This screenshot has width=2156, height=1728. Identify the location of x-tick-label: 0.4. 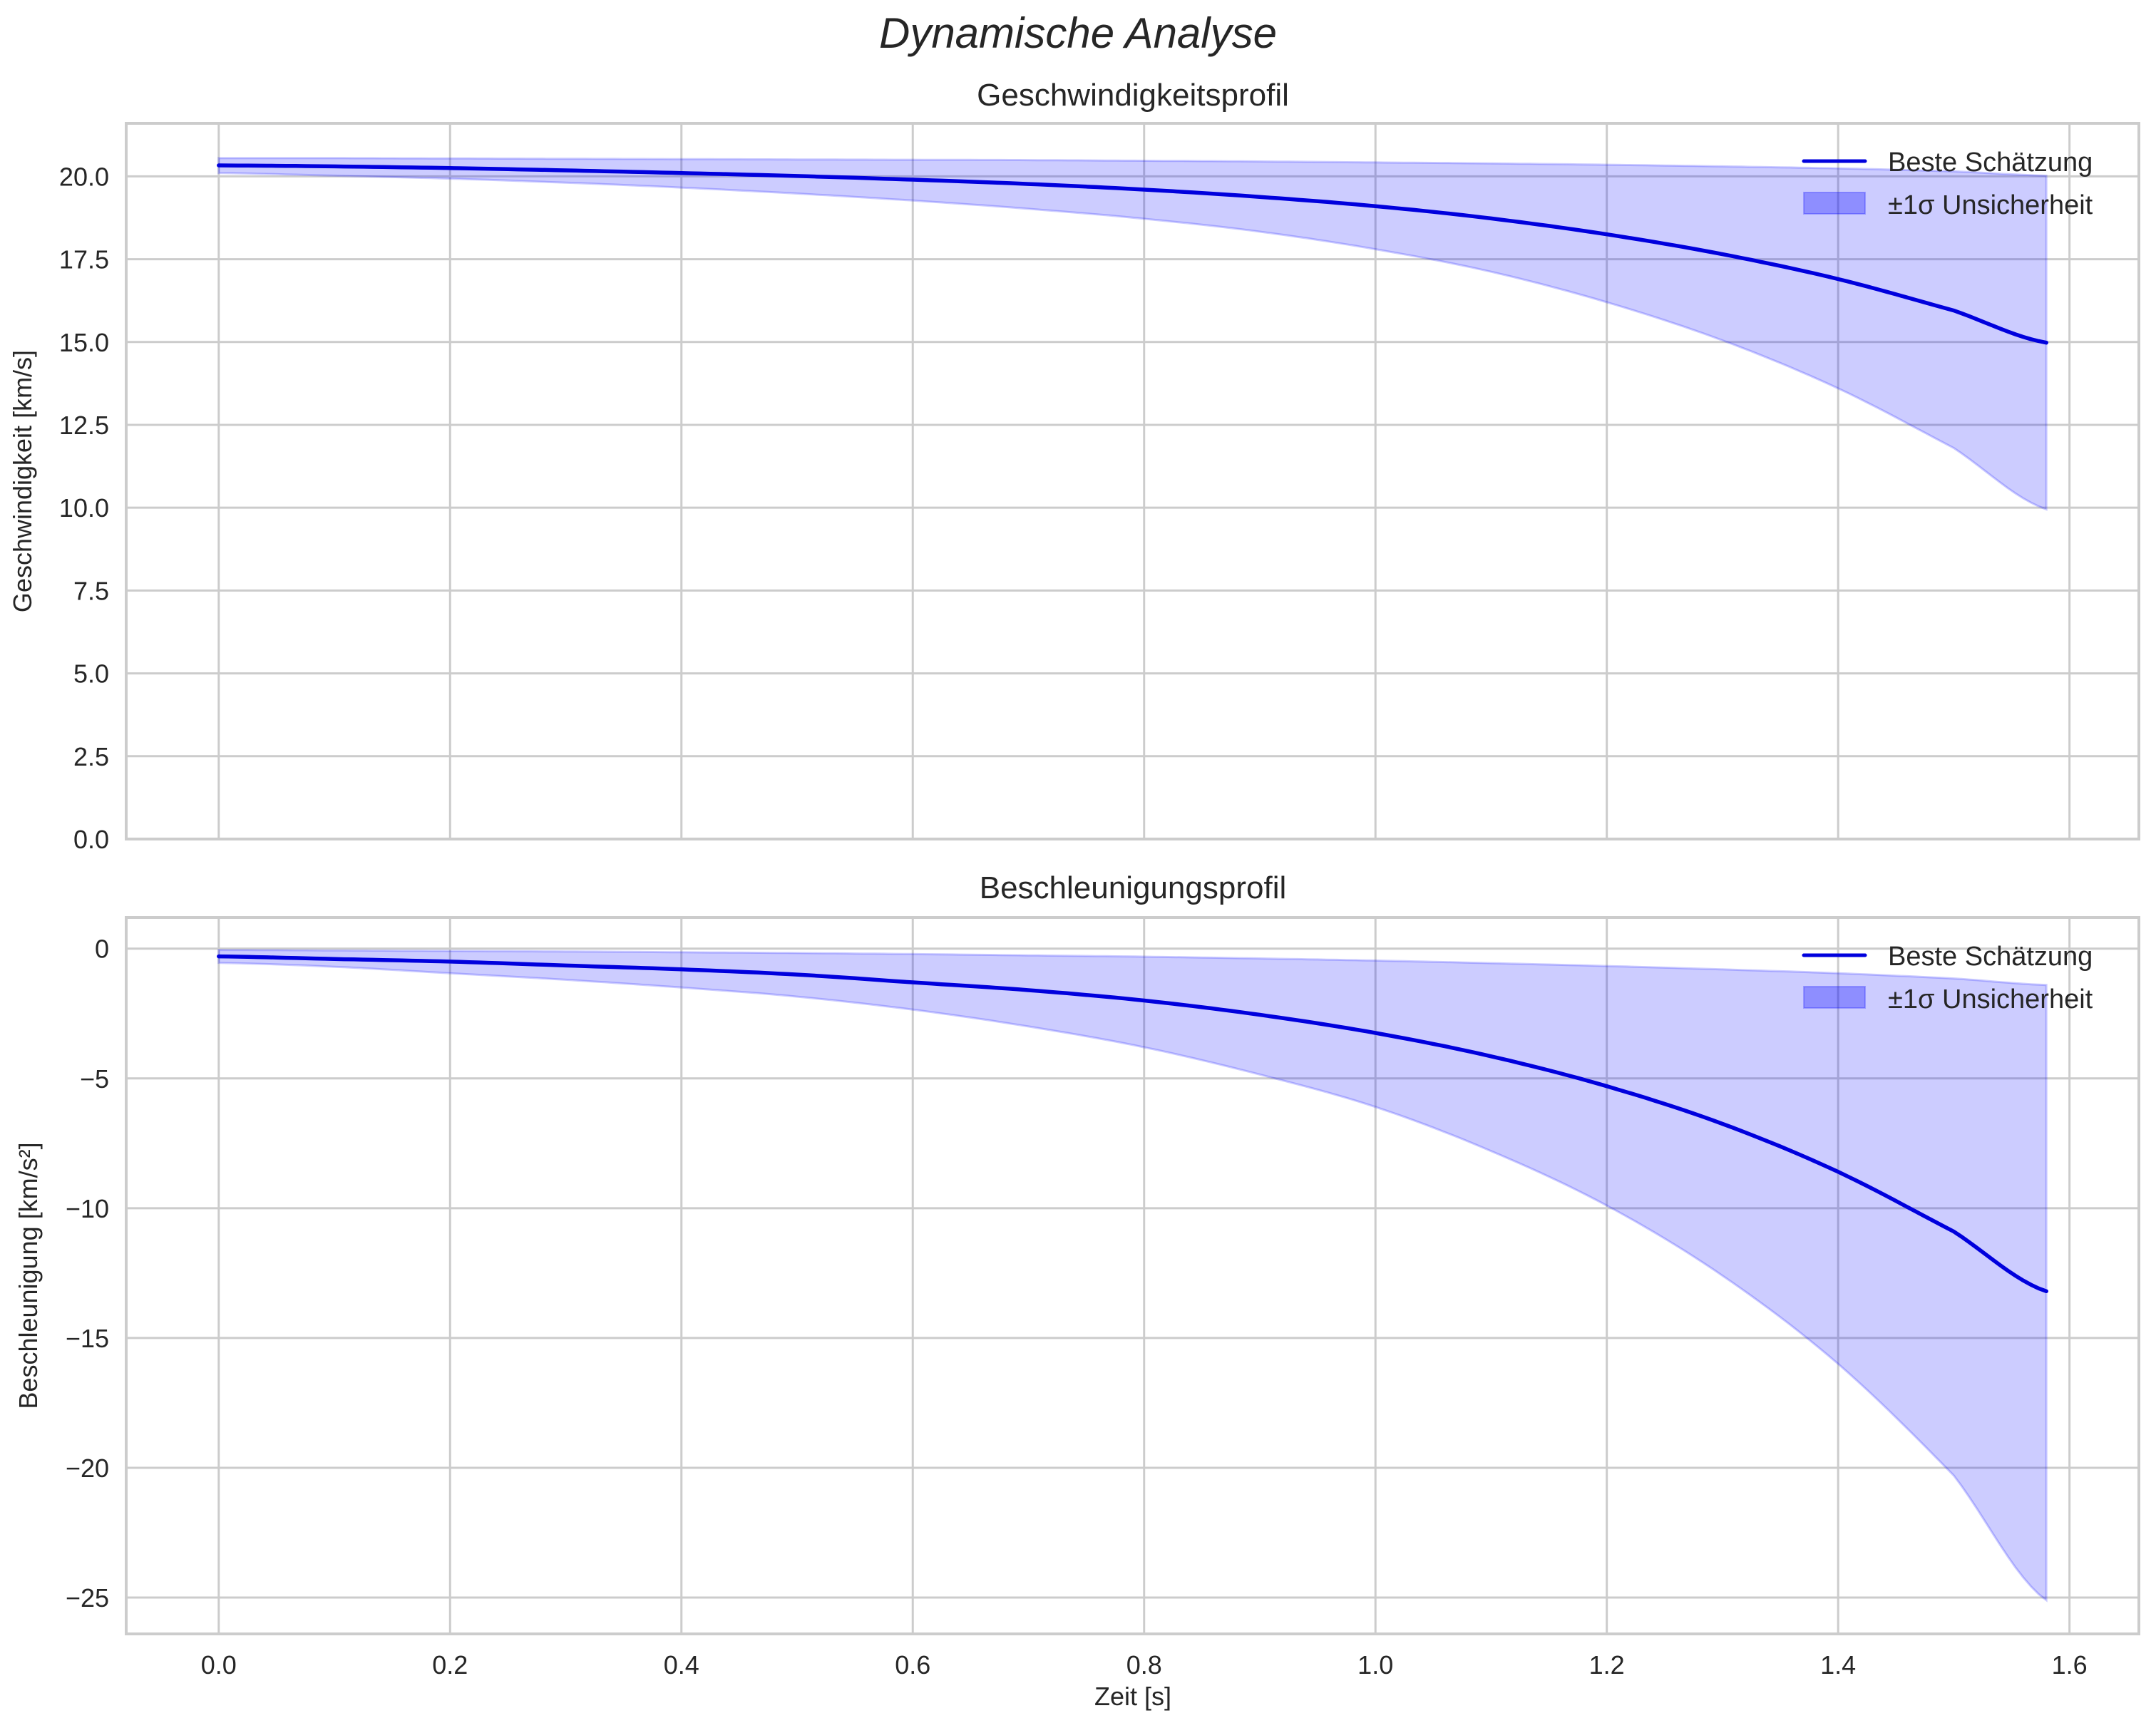
(681, 1665).